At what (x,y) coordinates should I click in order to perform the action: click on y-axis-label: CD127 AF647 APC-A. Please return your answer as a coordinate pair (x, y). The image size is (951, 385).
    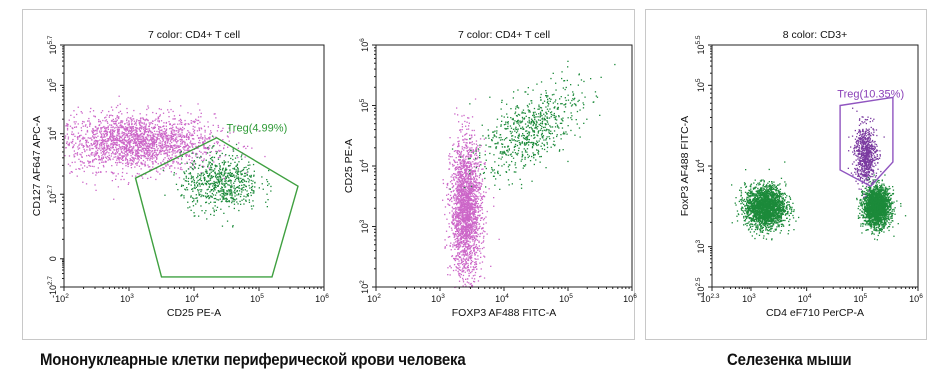
    Looking at the image, I should click on (37, 166).